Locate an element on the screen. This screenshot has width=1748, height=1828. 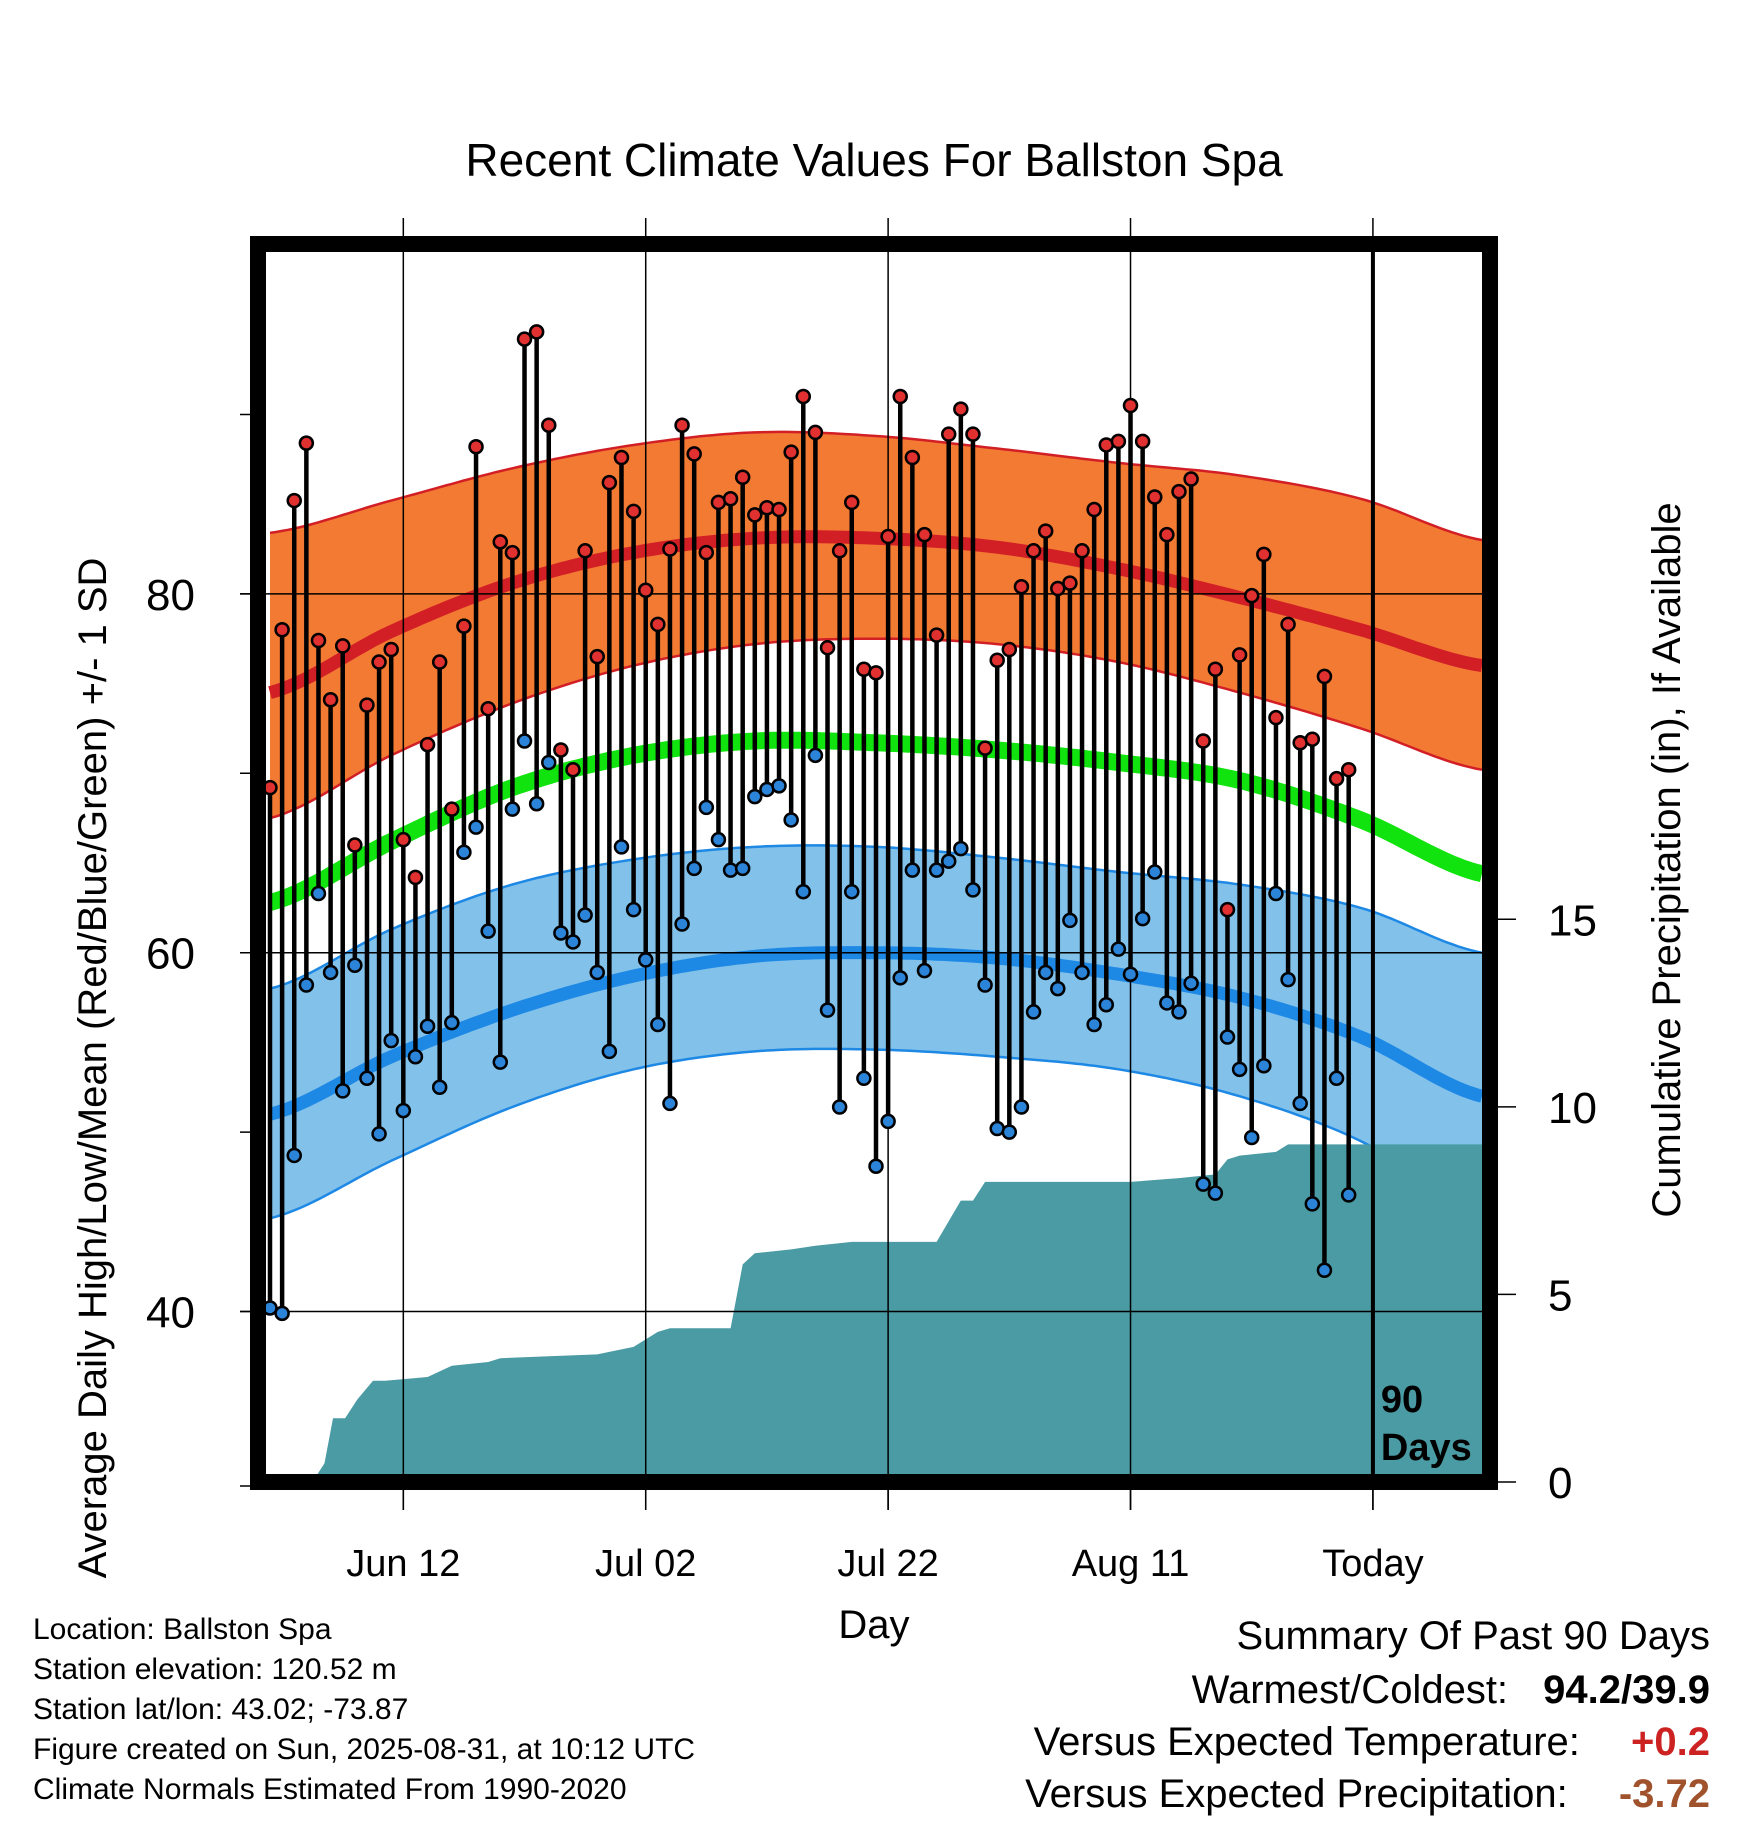
summary-title-text: Summary Of Past 90 Days is located at coordinates (1473, 1636).